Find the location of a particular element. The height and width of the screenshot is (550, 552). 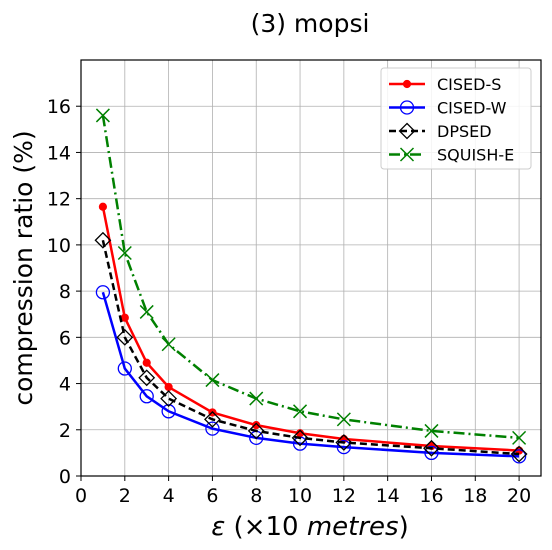

y-tick-label: 4 is located at coordinates (65, 385).